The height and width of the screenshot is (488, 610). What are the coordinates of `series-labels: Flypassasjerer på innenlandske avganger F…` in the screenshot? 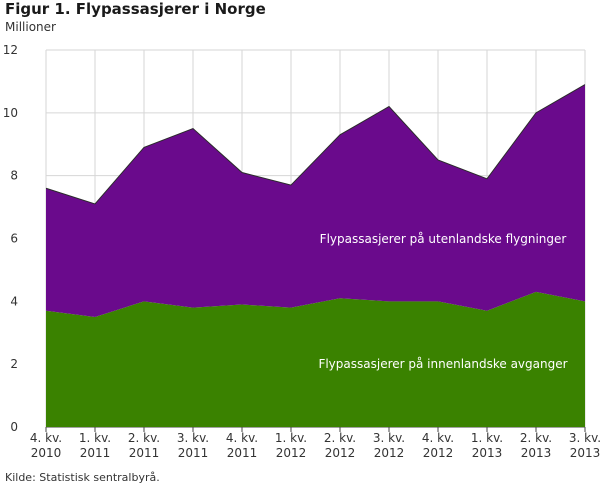 It's located at (442, 301).